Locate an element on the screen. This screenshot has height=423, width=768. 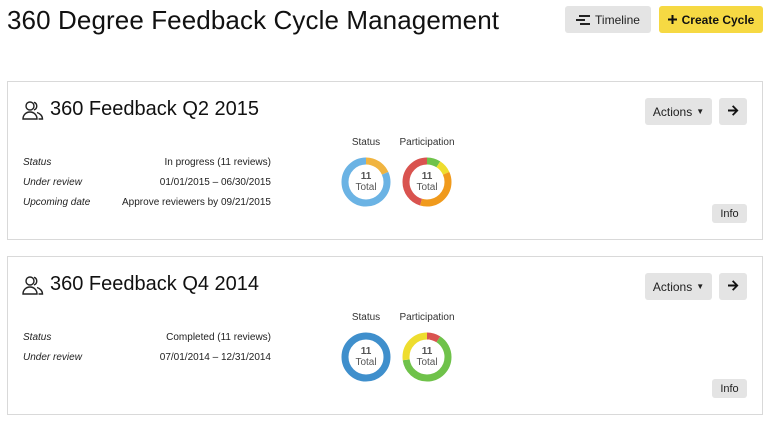
meta-row-under-review: Under review 01/01/2015 – 06/30/2015 is located at coordinates (147, 186).